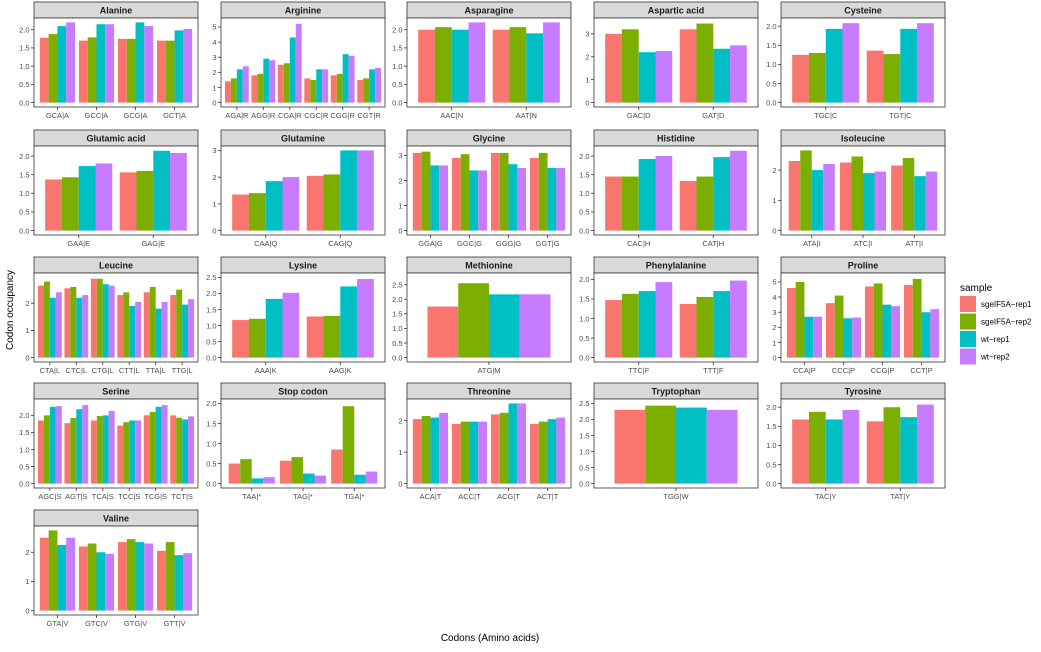 This screenshot has height=652, width=1041. I want to click on bar-att-i-s2, so click(908, 194).